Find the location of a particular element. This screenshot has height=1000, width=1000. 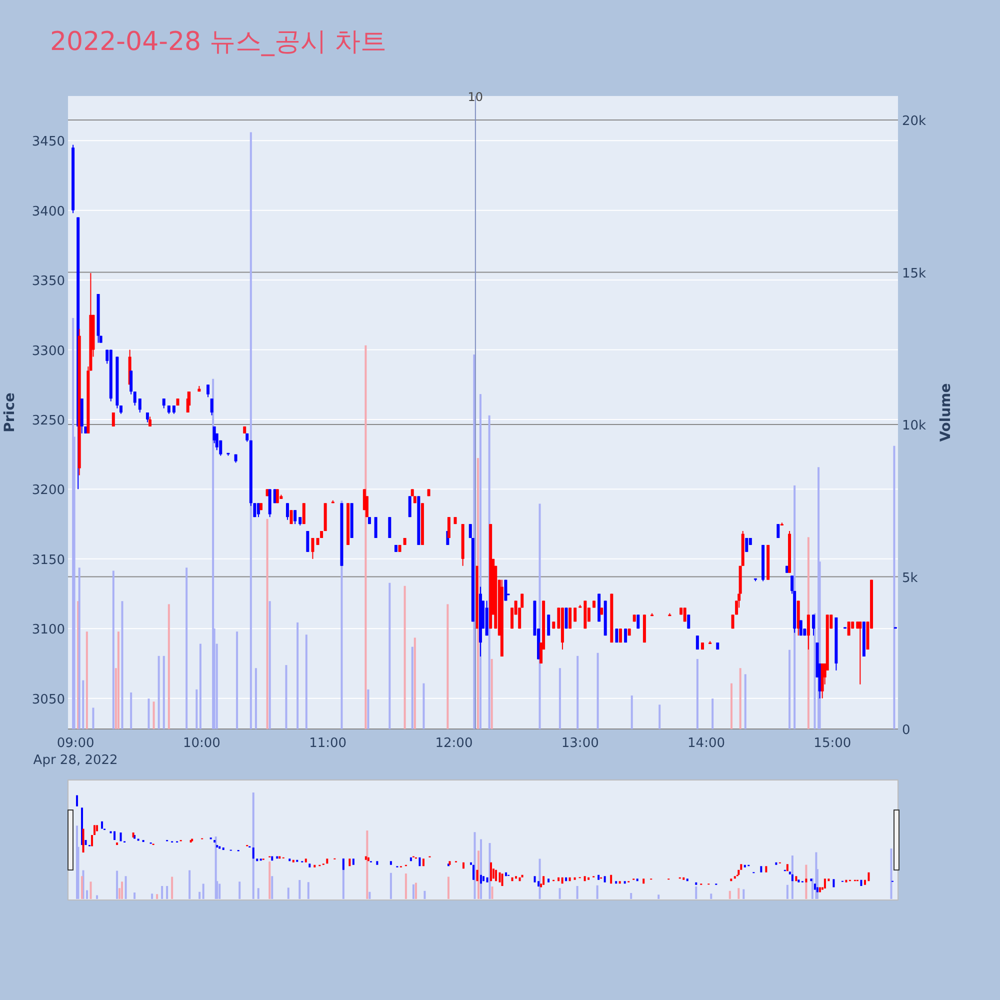

text: Apr 28, 2022 is located at coordinates (75, 760).